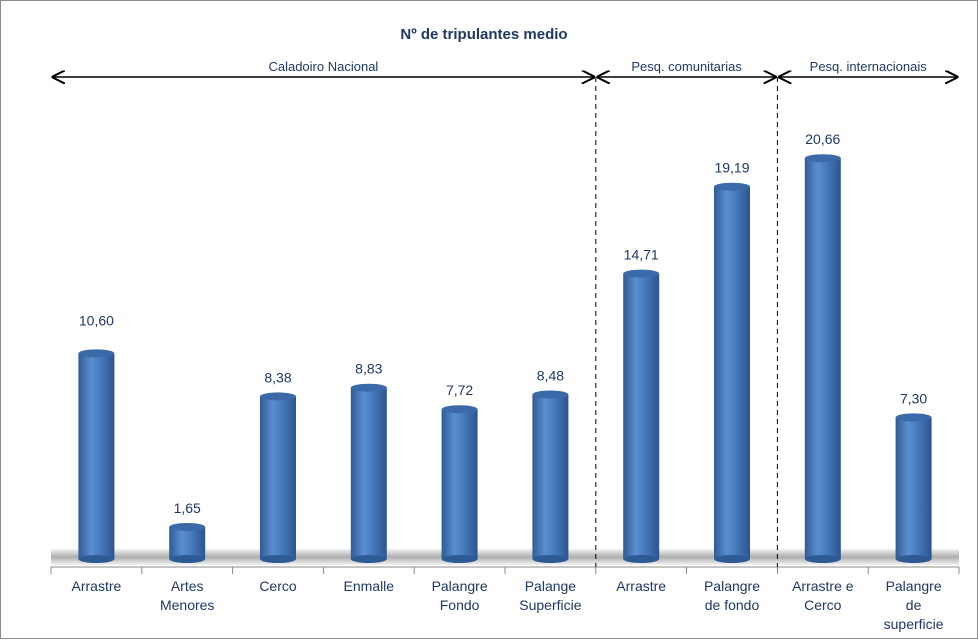  Describe the element at coordinates (641, 255) in the screenshot. I see `data-label: 14,71` at that location.